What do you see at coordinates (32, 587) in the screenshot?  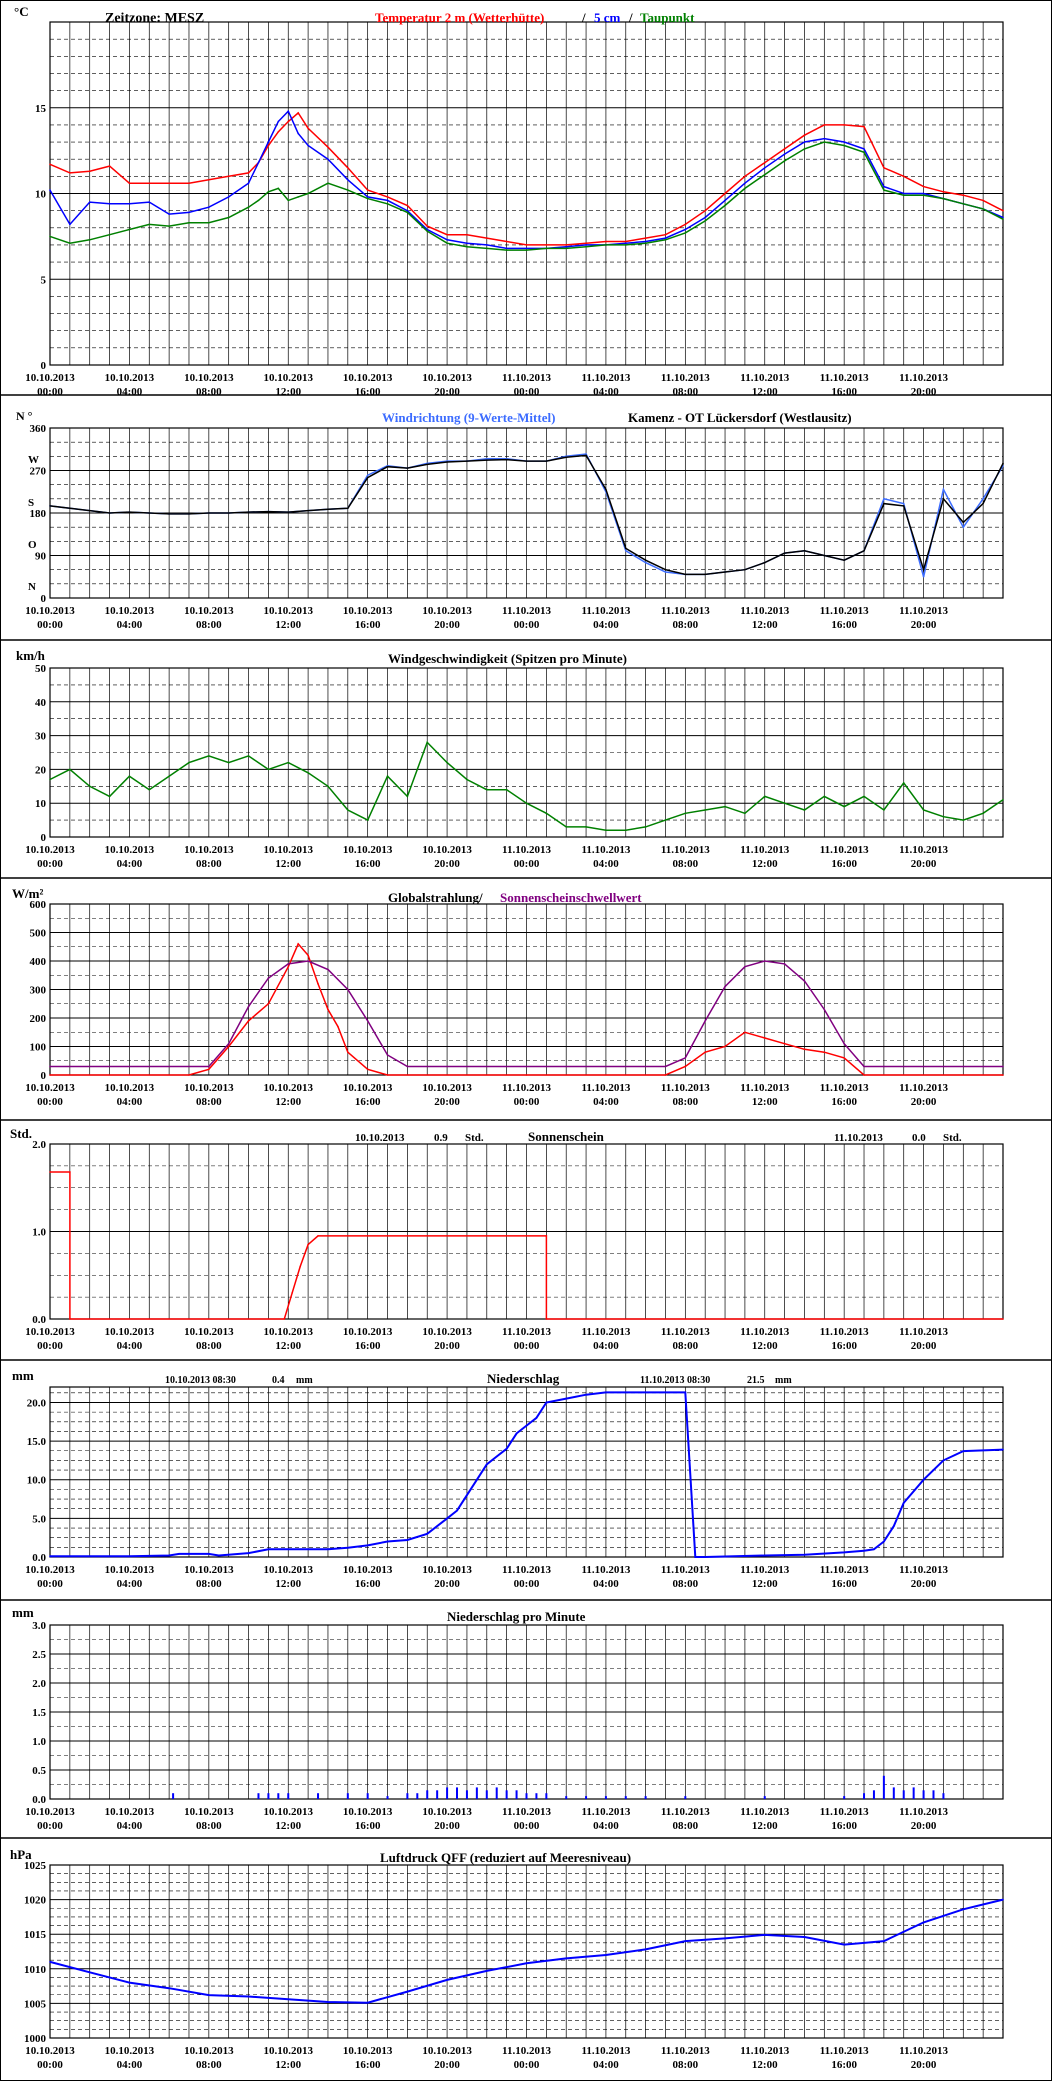 I see `direction-letter: N` at bounding box center [32, 587].